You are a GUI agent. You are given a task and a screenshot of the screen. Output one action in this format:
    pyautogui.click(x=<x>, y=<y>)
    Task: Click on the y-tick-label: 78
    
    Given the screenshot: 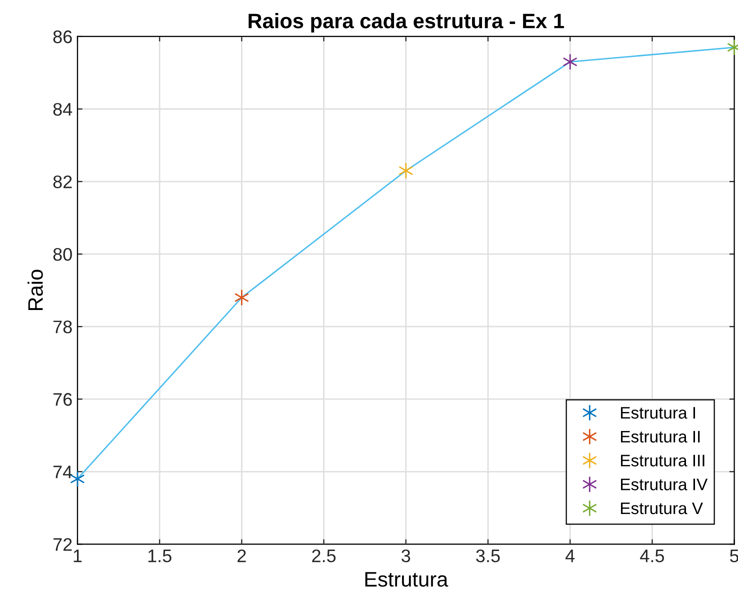 What is the action you would take?
    pyautogui.click(x=62, y=327)
    